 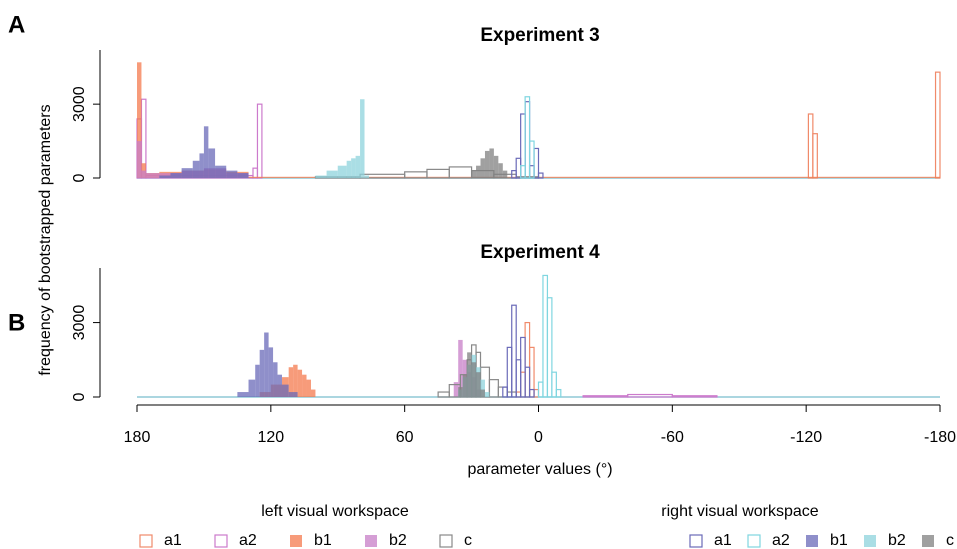 What do you see at coordinates (940, 437) in the screenshot?
I see `x-tick-label: -180` at bounding box center [940, 437].